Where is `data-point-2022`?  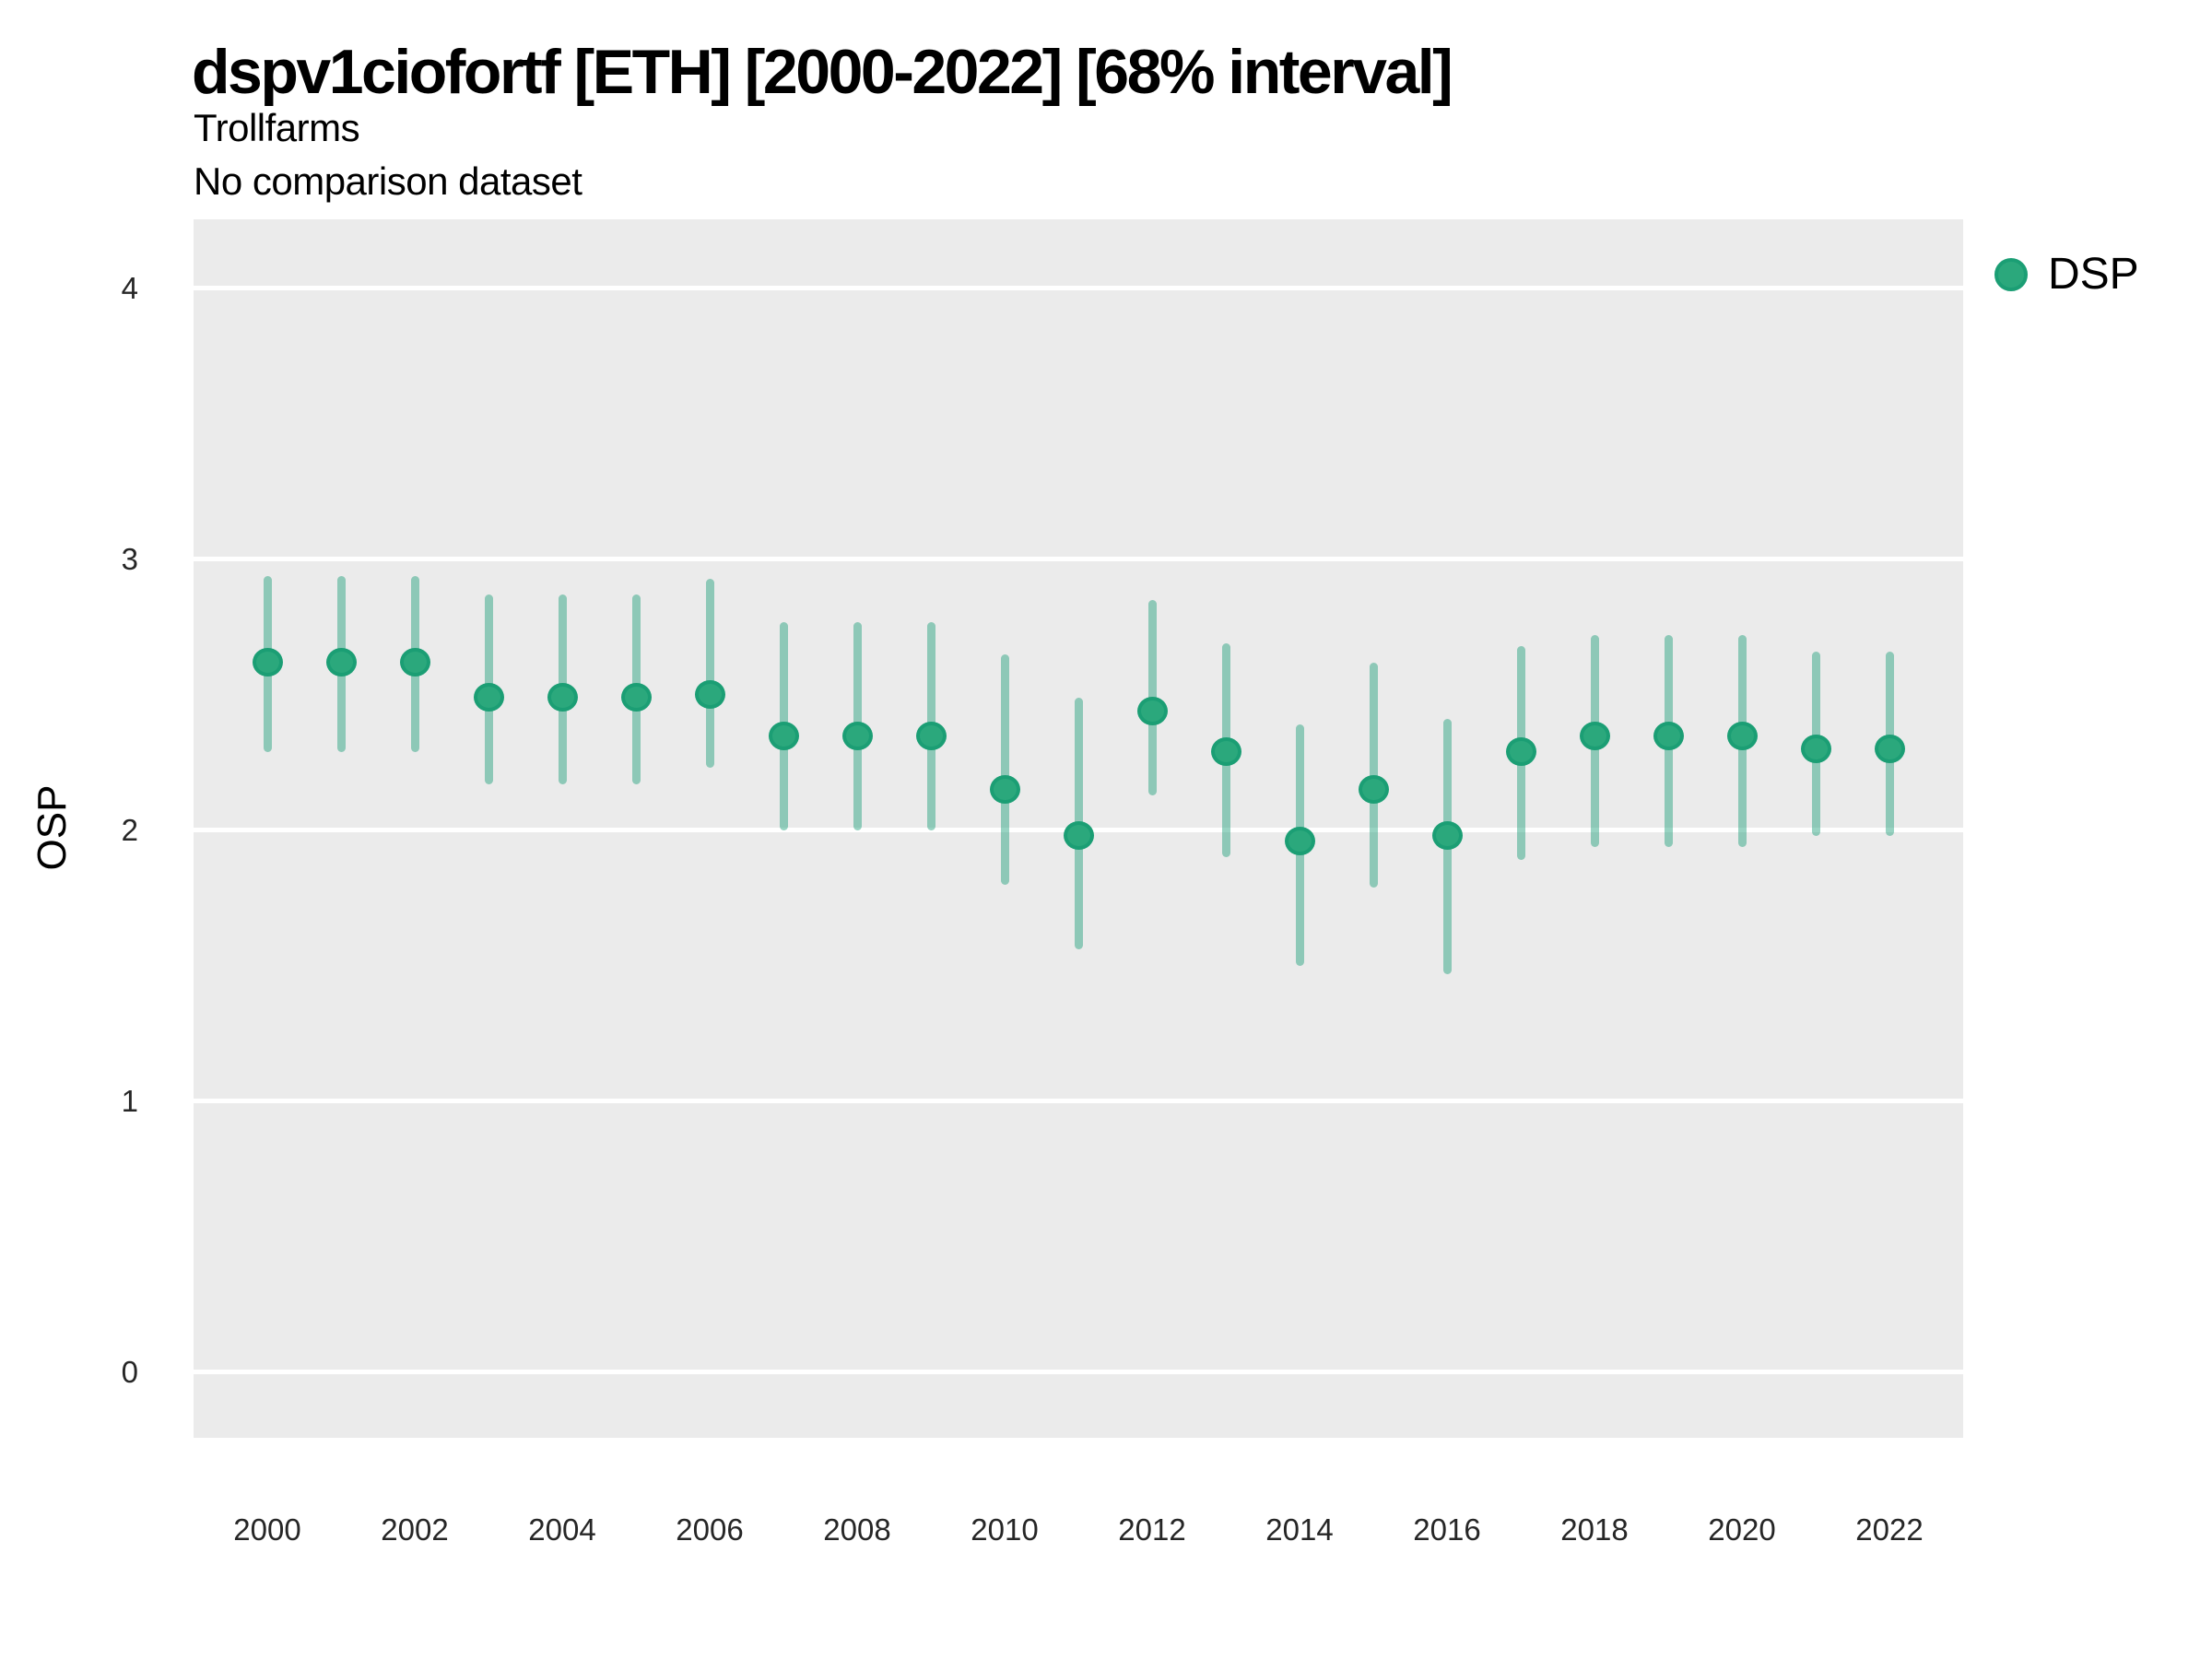
data-point-2022 is located at coordinates (1889, 749).